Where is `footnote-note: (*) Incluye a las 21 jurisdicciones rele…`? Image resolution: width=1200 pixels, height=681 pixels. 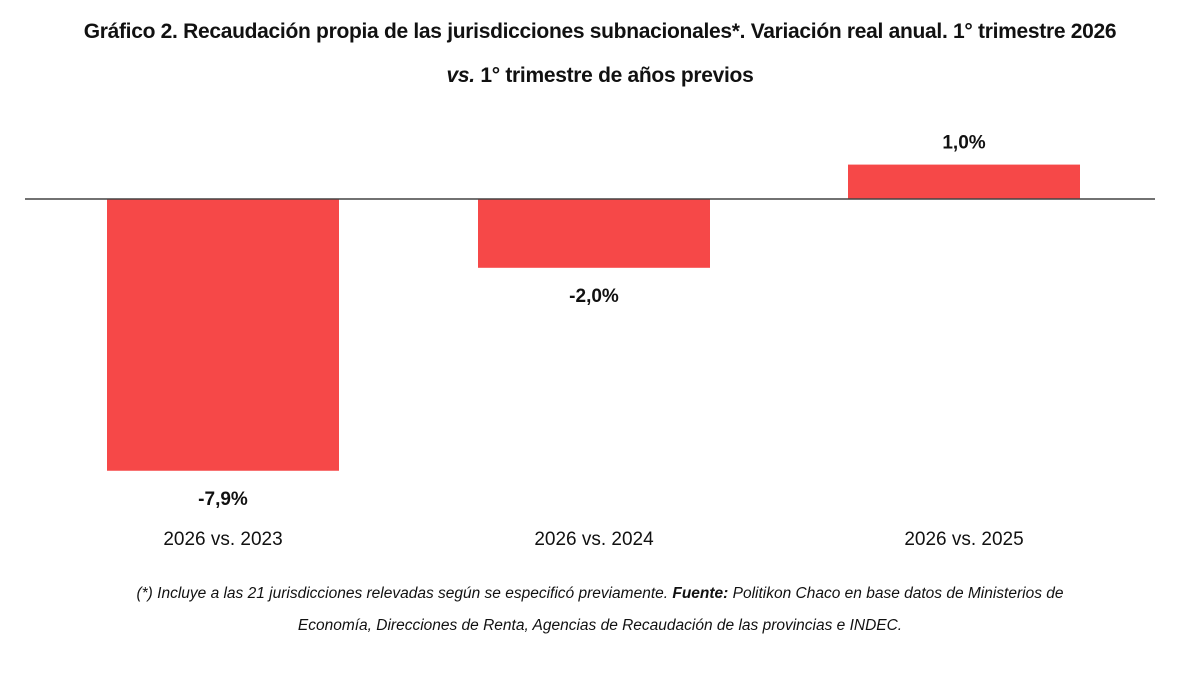
footnote-note: (*) Incluye a las 21 jurisdicciones rele… is located at coordinates (404, 593).